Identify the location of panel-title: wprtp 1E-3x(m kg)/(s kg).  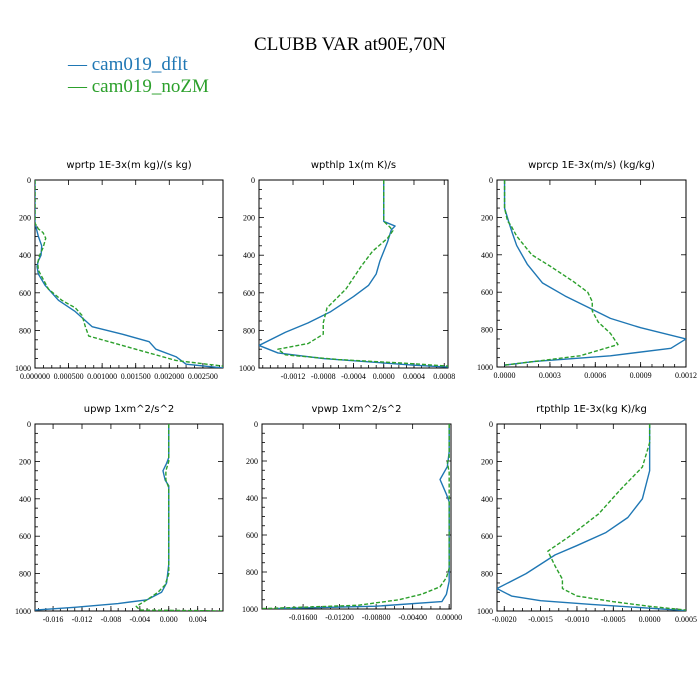
(128, 165).